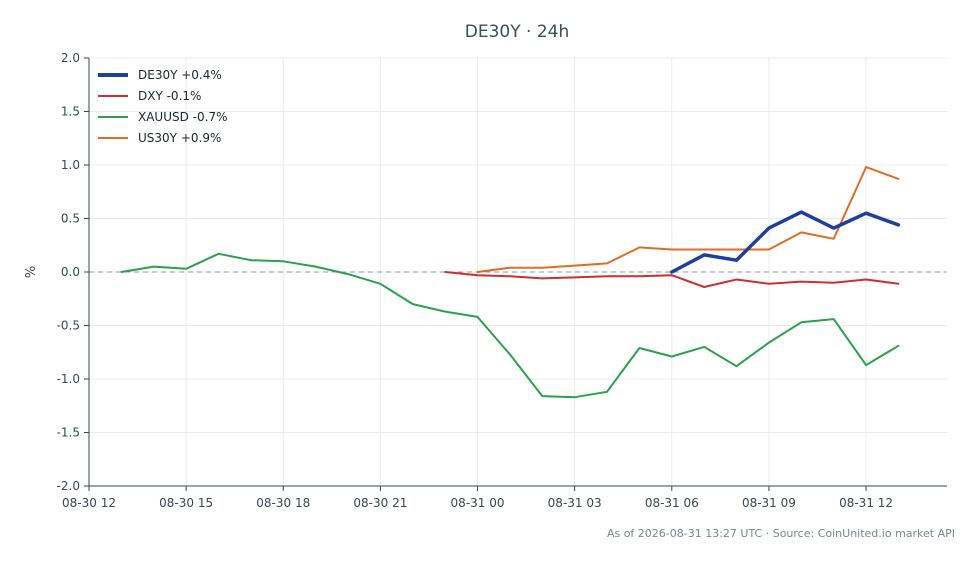 This screenshot has height=568, width=979. Describe the element at coordinates (70, 219) in the screenshot. I see `y-tick-label: 0.5` at that location.